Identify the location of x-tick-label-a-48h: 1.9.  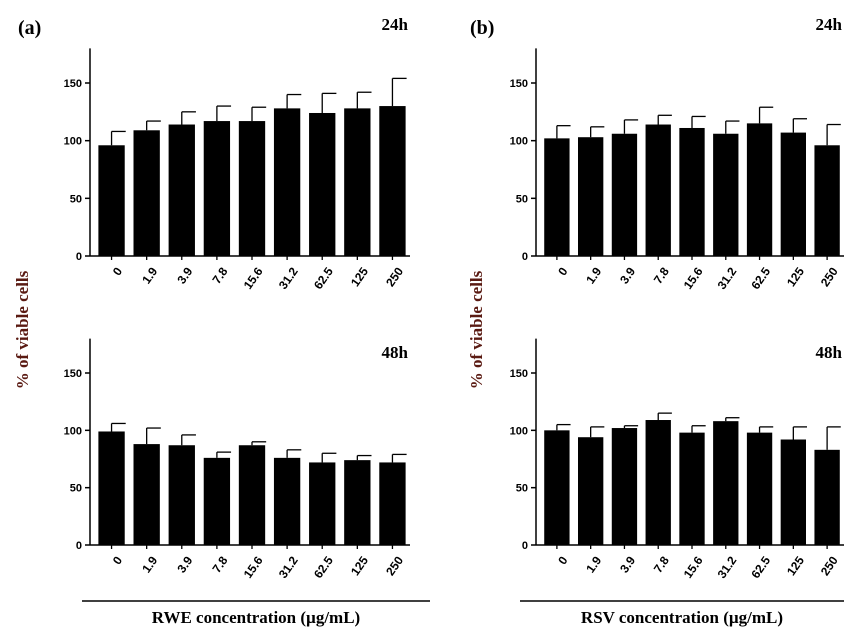
(149, 564).